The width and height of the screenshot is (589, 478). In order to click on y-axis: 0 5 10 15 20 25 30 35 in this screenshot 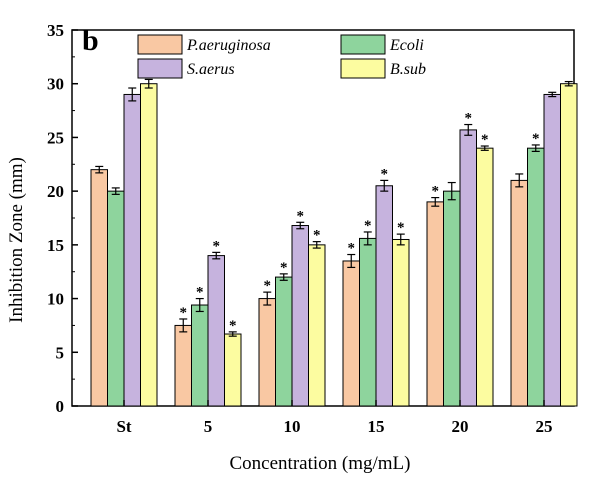, I will do `click(62, 218)`.